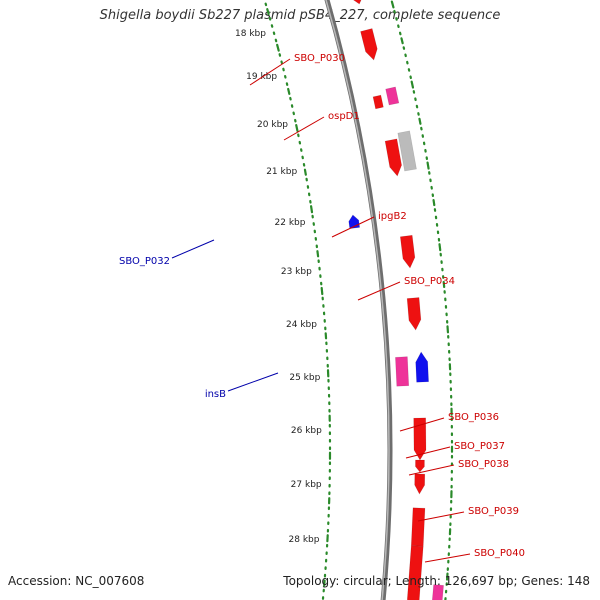 Image resolution: width=600 pixels, height=600 pixels. Describe the element at coordinates (144, 261) in the screenshot. I see `gene-label-SBO_P032: SBO_P032` at that location.